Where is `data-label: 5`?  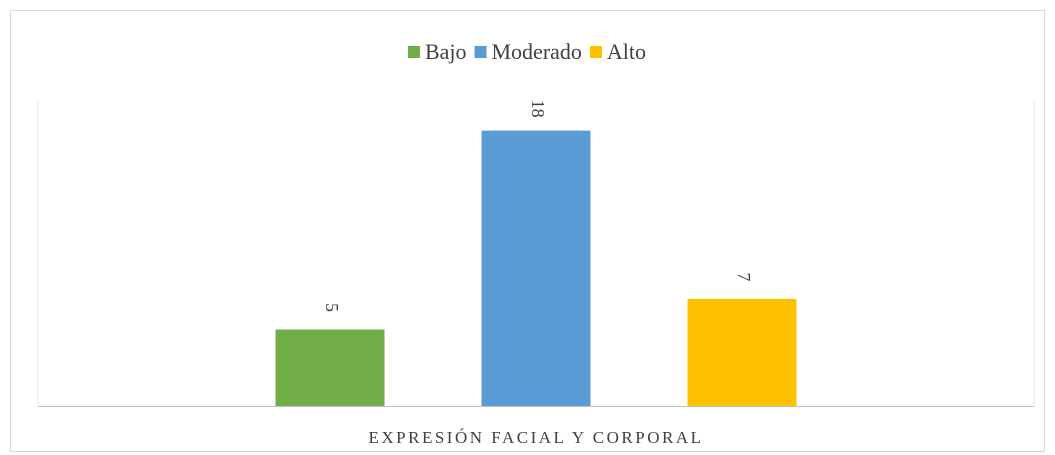
data-label: 5 is located at coordinates (332, 307).